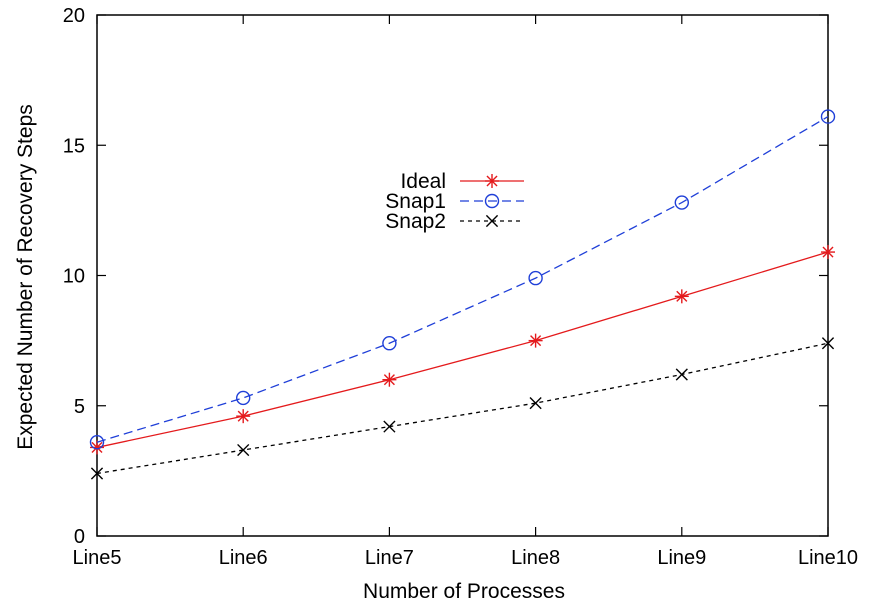 Image resolution: width=873 pixels, height=606 pixels. What do you see at coordinates (535, 558) in the screenshot?
I see `x-tick-label: Line8` at bounding box center [535, 558].